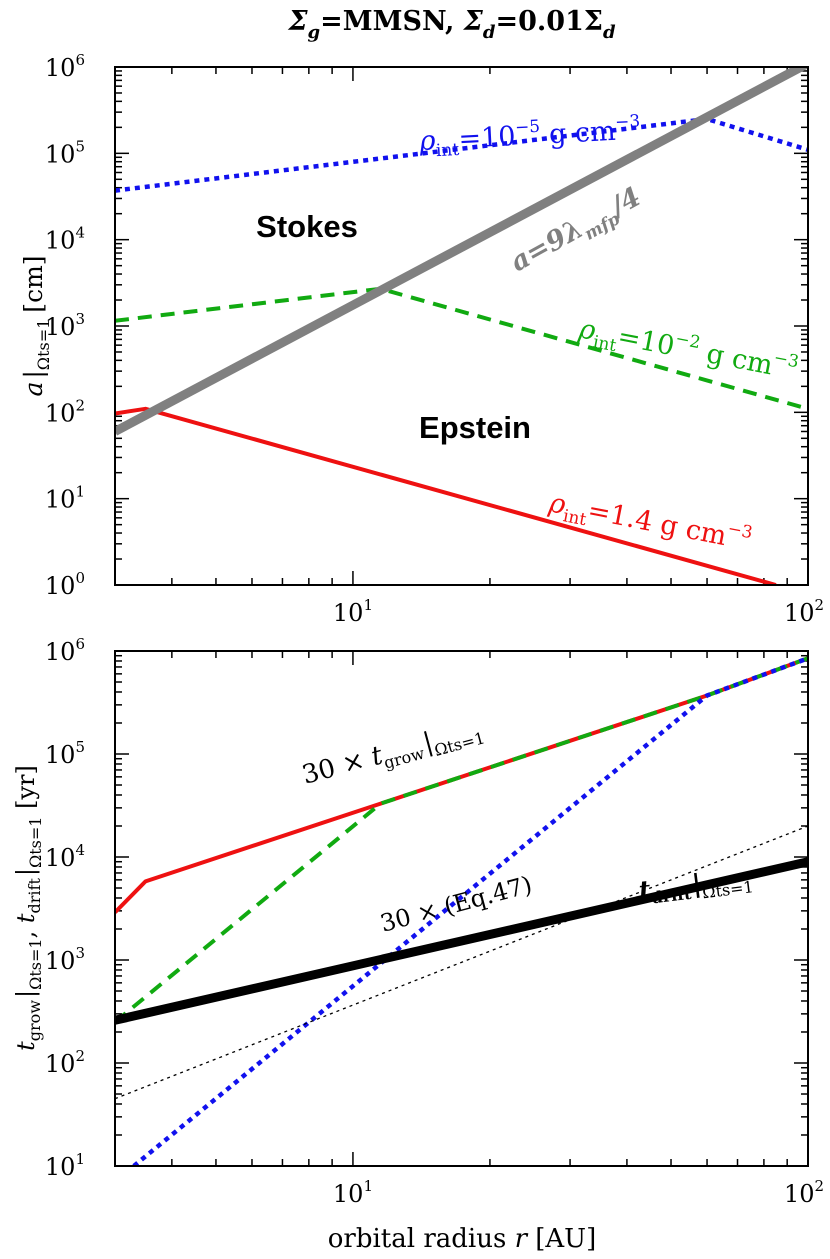 This screenshot has height=1259, width=830. Describe the element at coordinates (65, 152) in the screenshot. I see `top-y-tick-label: 10⁵` at that location.